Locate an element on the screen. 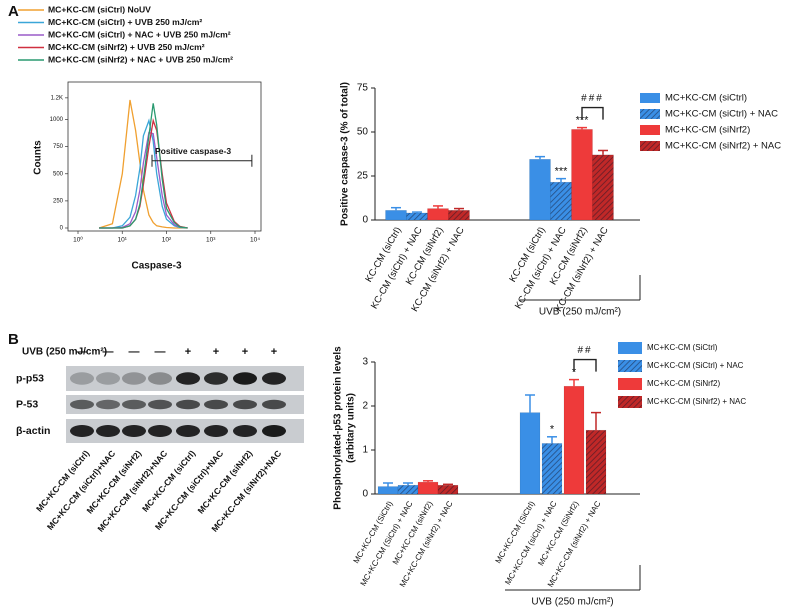 This screenshot has width=800, height=613. legend-label: MC+KC-CM (SiNrf2) + NAC is located at coordinates (696, 401).